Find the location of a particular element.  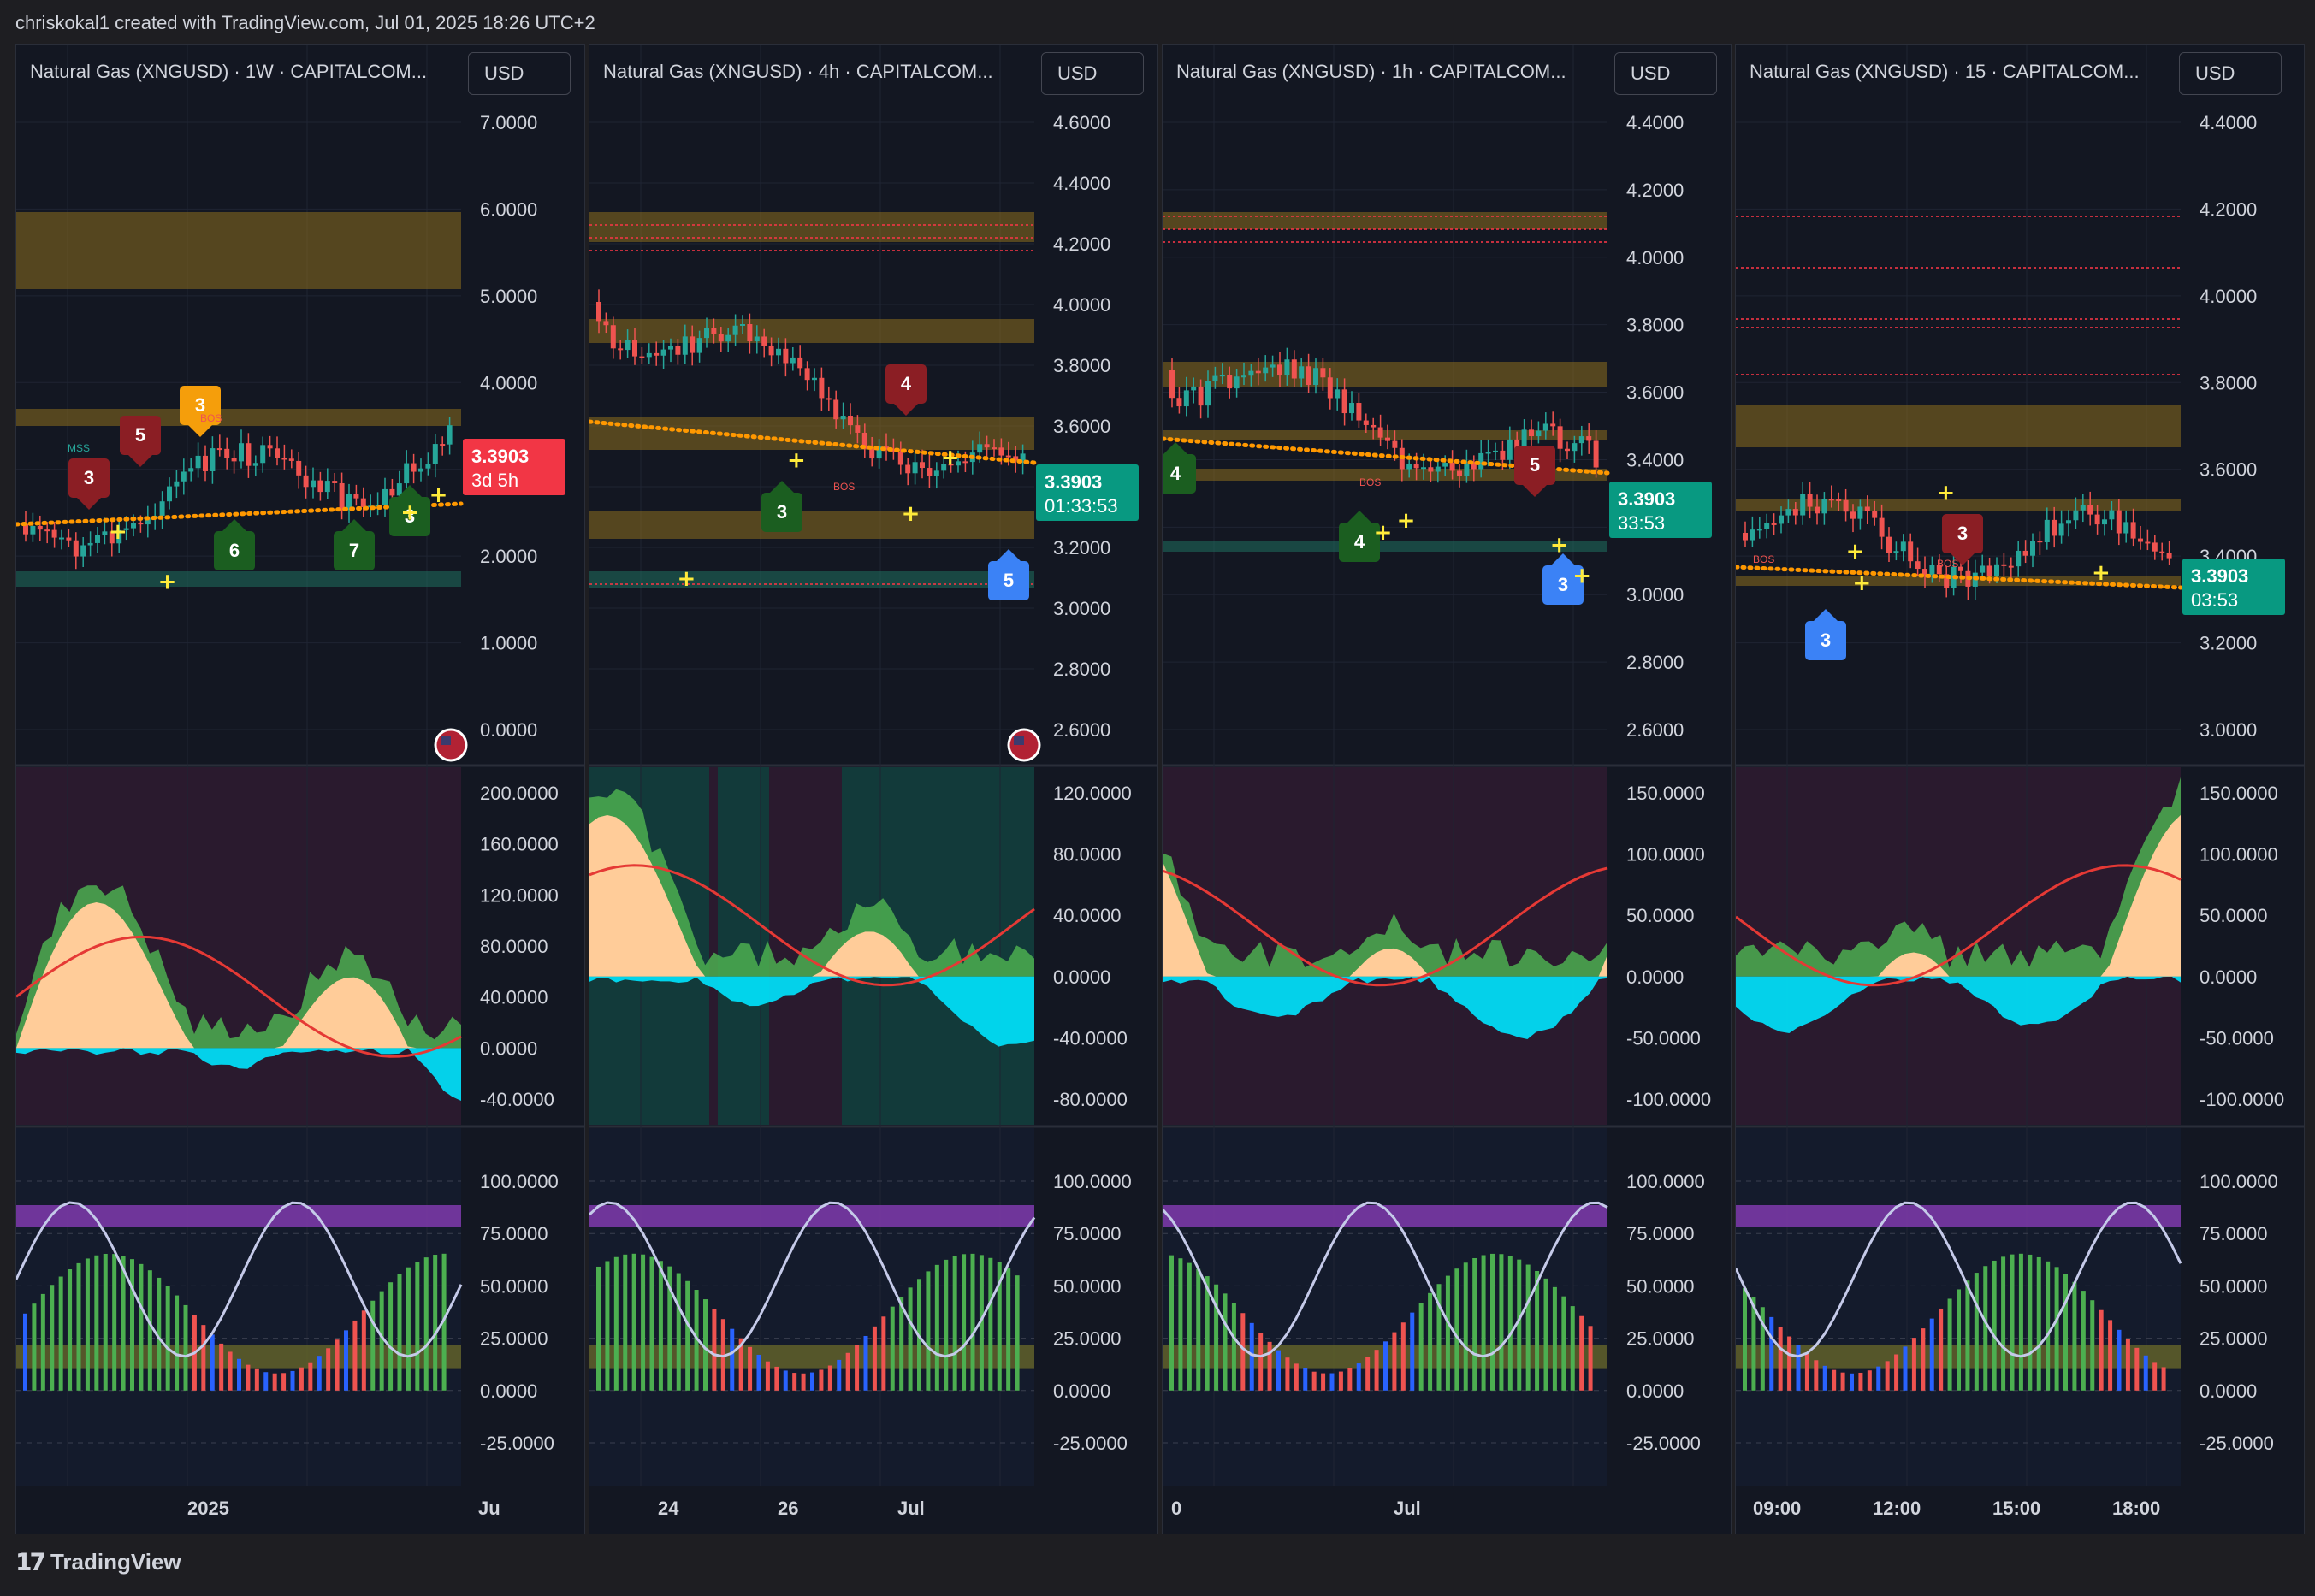

osc1-axis-label: 80.0000 is located at coordinates (1087, 855).